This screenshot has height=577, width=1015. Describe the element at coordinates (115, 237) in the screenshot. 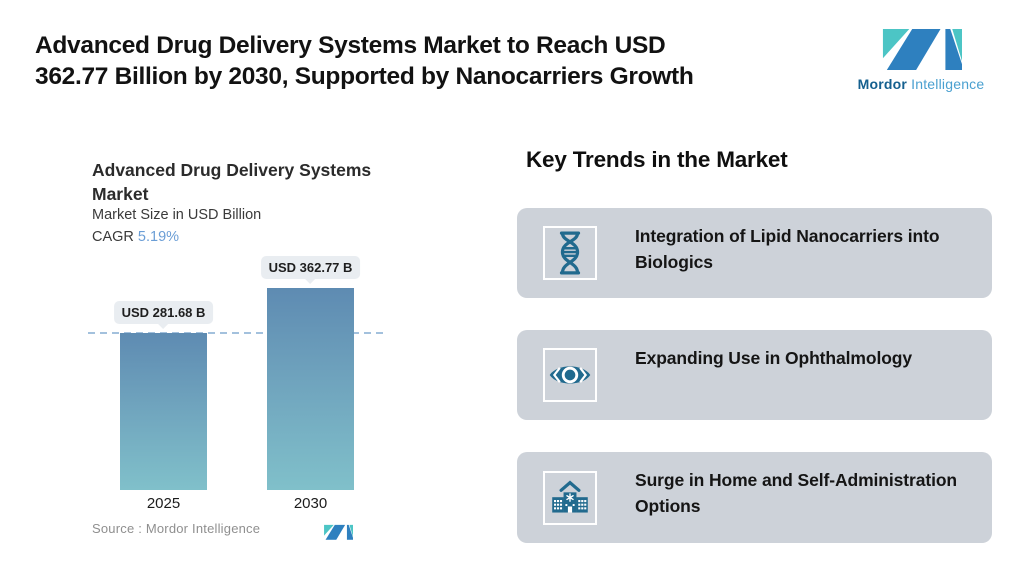

I see `cagr-label: CAGR` at that location.